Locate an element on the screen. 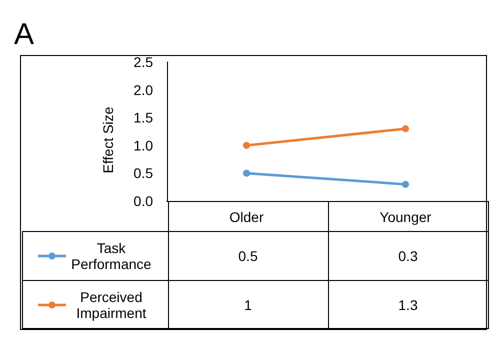 The width and height of the screenshot is (503, 349). y-tick-label: 1.5 is located at coordinates (144, 118).